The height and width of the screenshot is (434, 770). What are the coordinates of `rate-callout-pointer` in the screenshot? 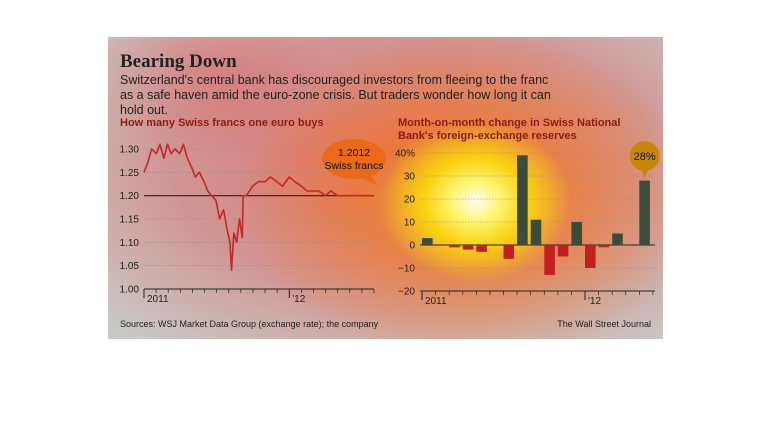 It's located at (369, 180).